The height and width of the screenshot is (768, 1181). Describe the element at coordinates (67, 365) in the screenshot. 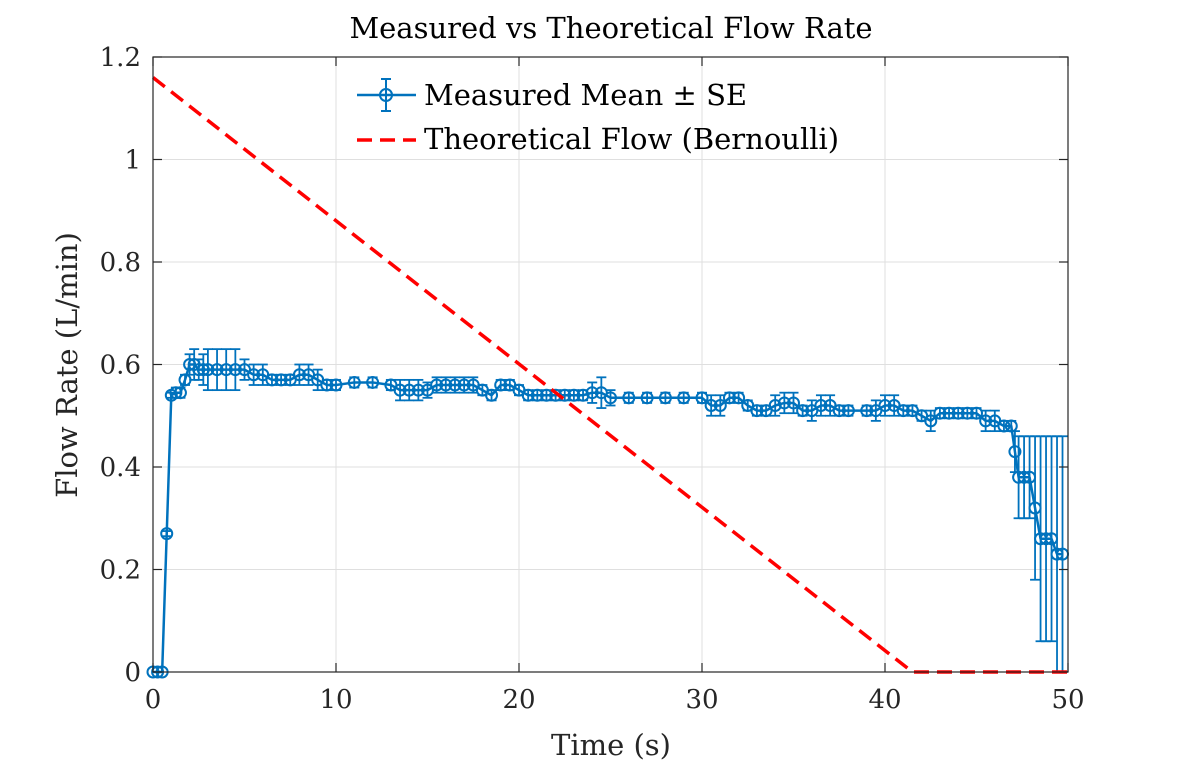

I see `y-axis-label: Flow Rate (L/min)` at that location.